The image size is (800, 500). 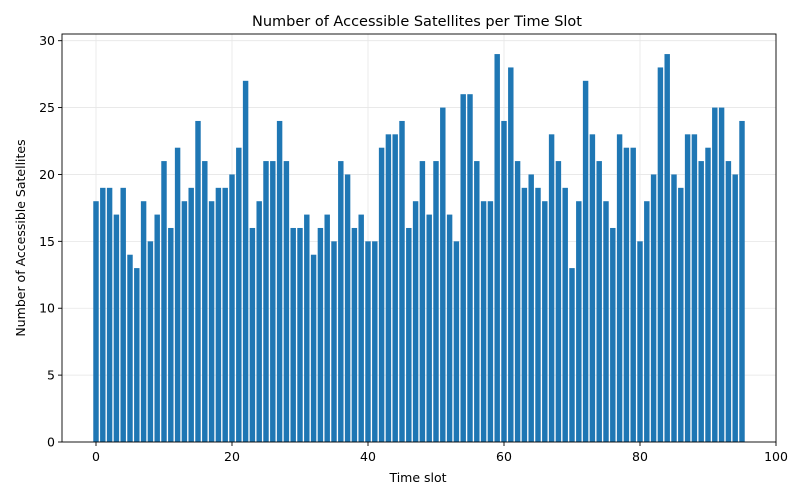 What do you see at coordinates (20, 237) in the screenshot?
I see `y-axis-label: Number of Accessible Satellites` at bounding box center [20, 237].